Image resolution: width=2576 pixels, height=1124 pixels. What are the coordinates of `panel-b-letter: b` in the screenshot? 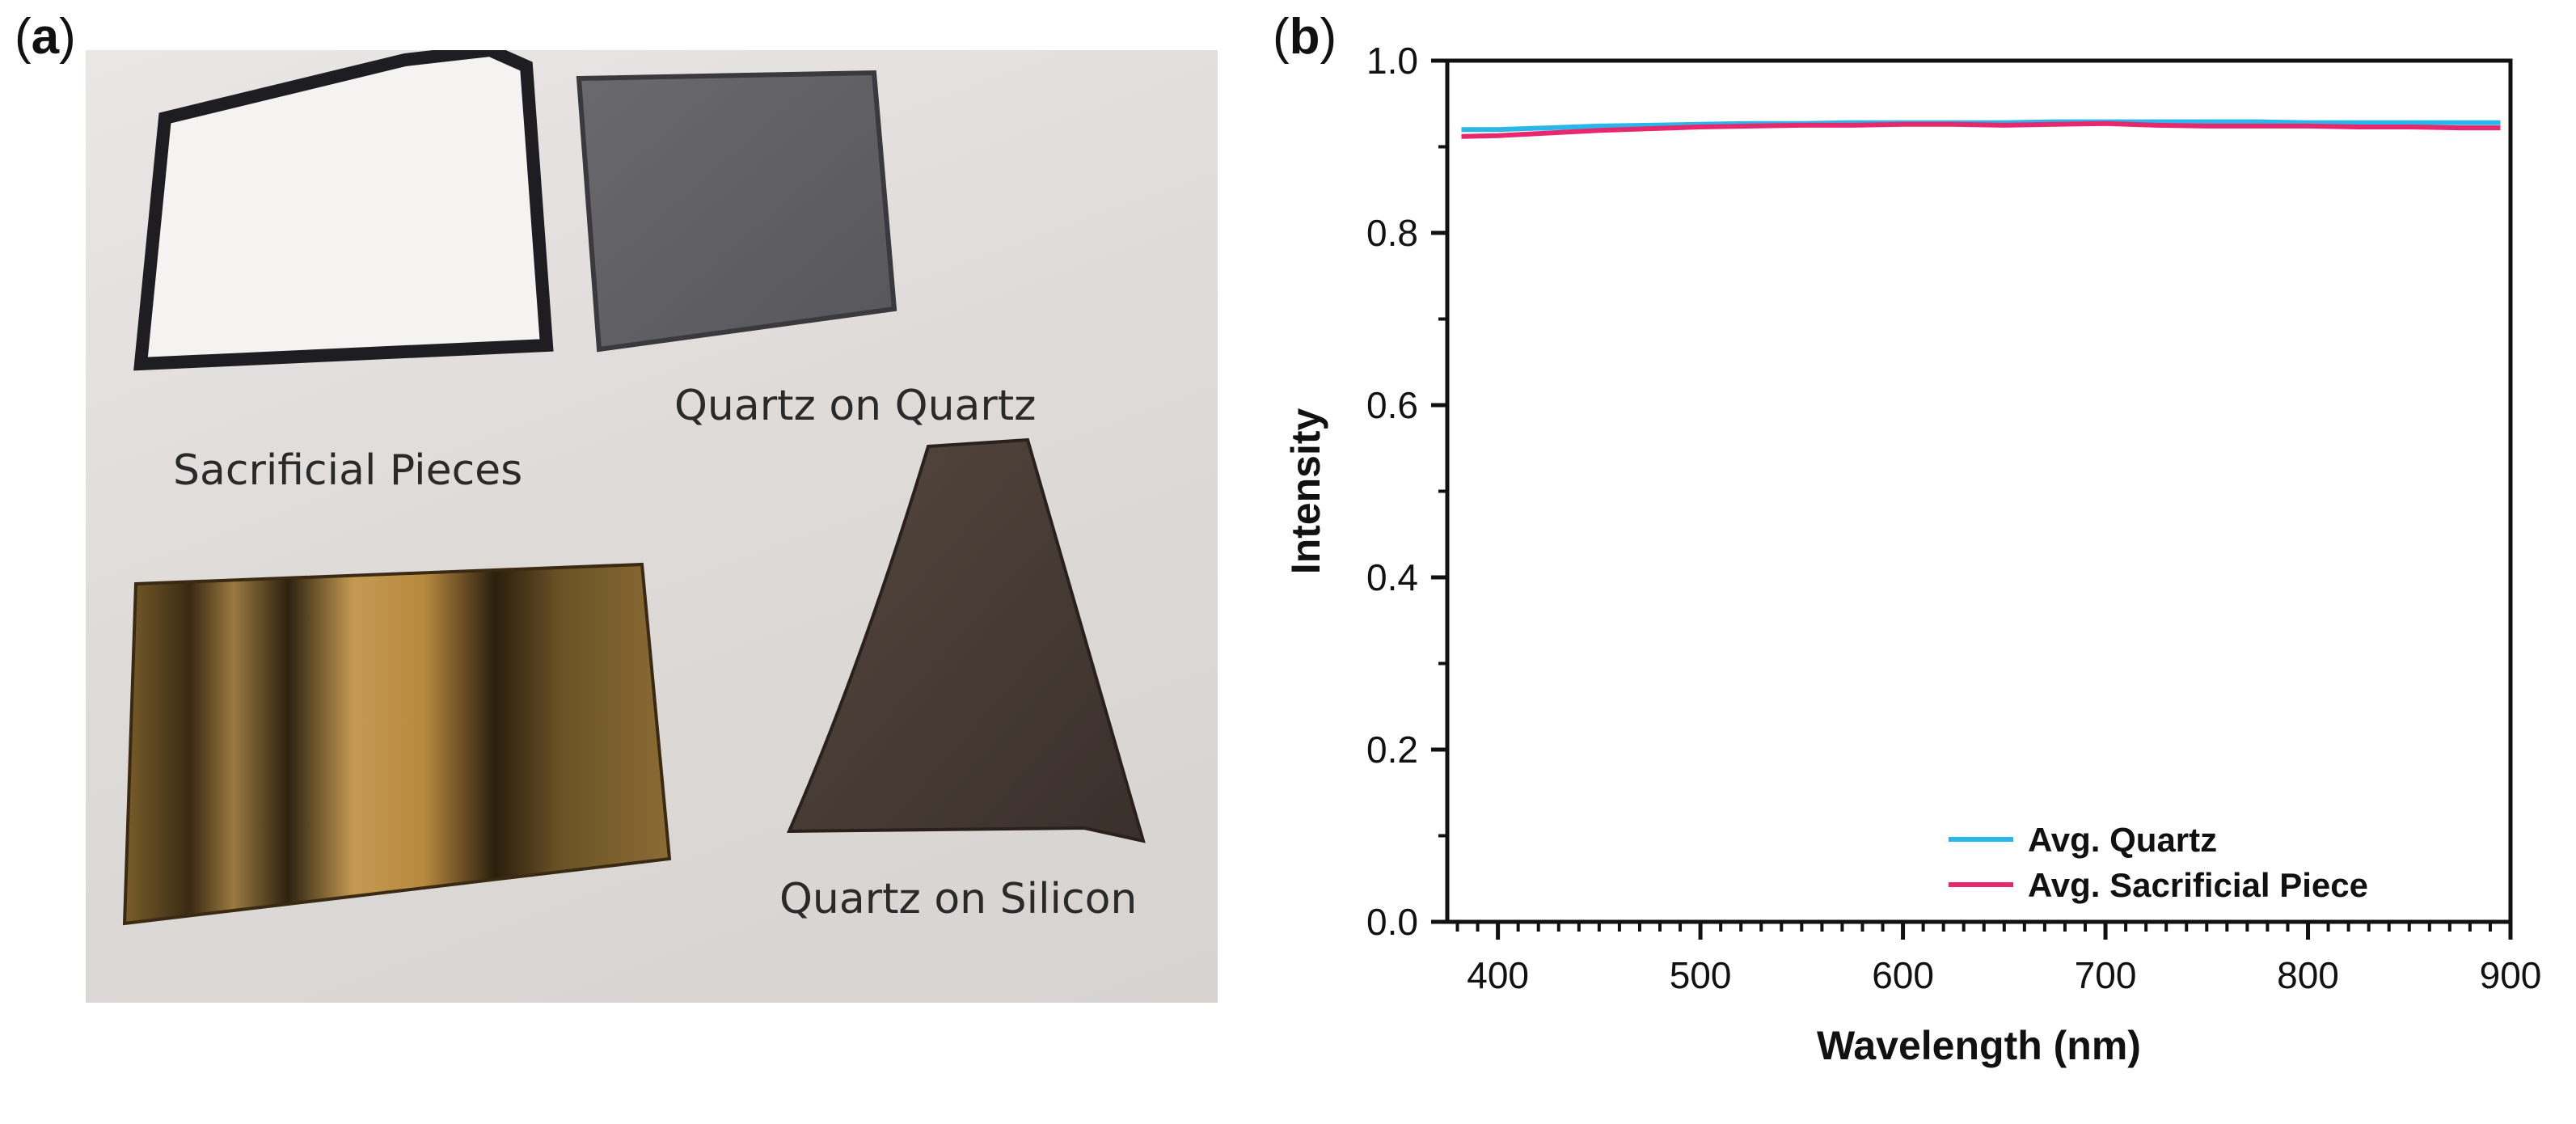 It's located at (1304, 37).